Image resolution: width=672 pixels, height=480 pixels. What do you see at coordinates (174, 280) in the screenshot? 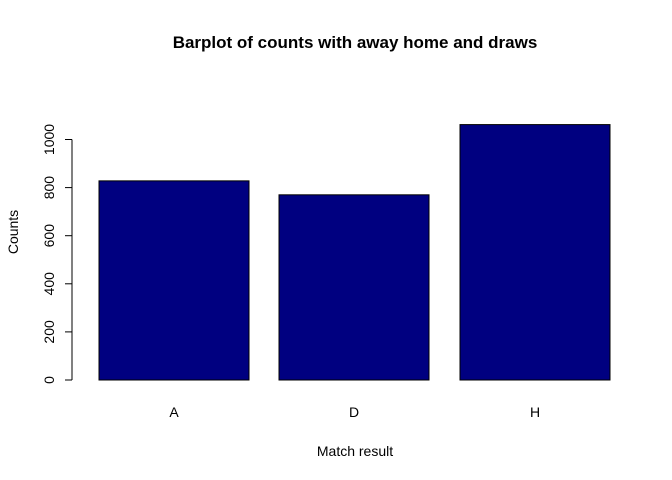
I see `bar-A` at bounding box center [174, 280].